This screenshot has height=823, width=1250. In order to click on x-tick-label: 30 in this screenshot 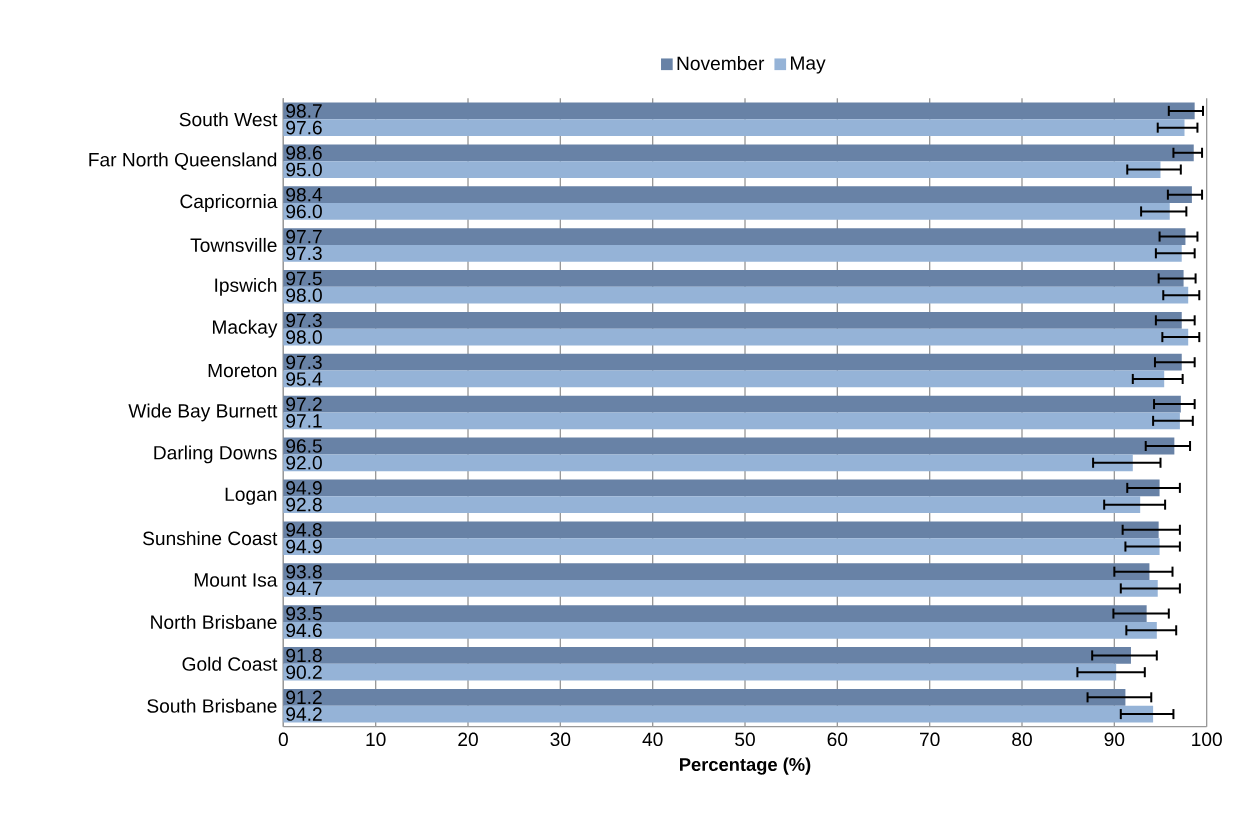, I will do `click(560, 739)`.